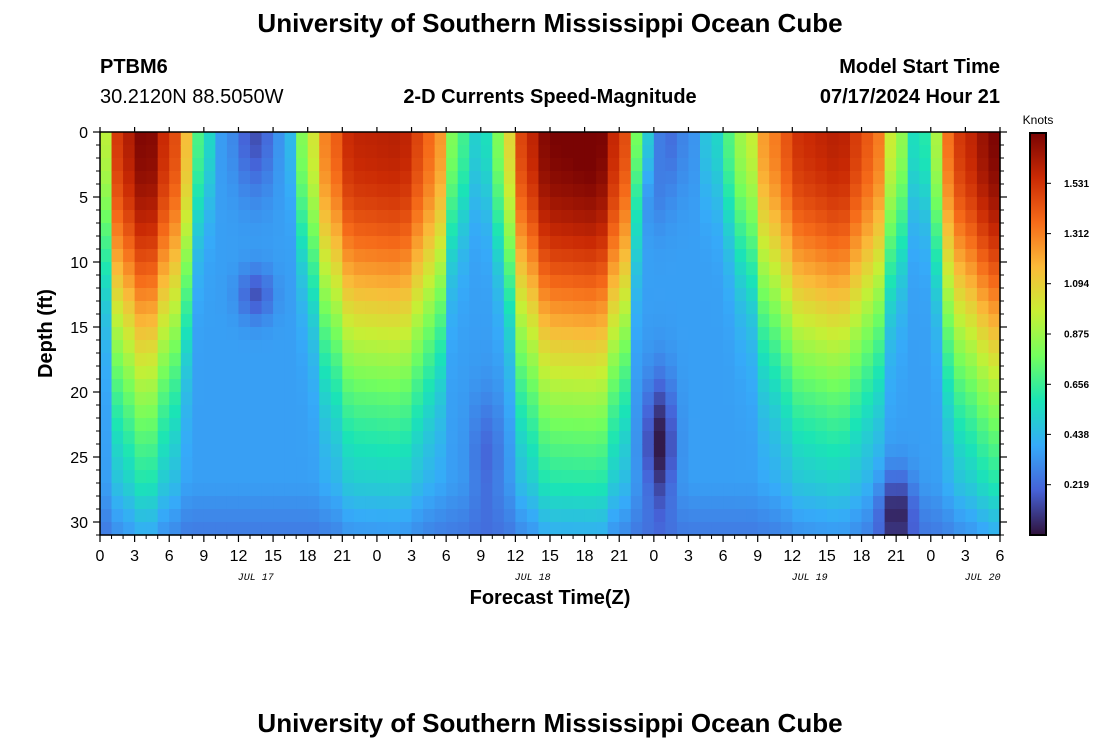 The image size is (1100, 750). What do you see at coordinates (203, 556) in the screenshot?
I see `x-tick-label: 9` at bounding box center [203, 556].